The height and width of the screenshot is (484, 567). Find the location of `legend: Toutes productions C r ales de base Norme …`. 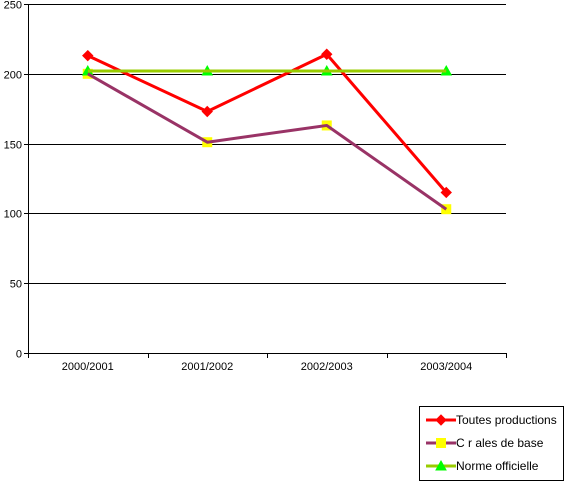

legend: Toutes productions C r ales de base Norme … is located at coordinates (491, 443).